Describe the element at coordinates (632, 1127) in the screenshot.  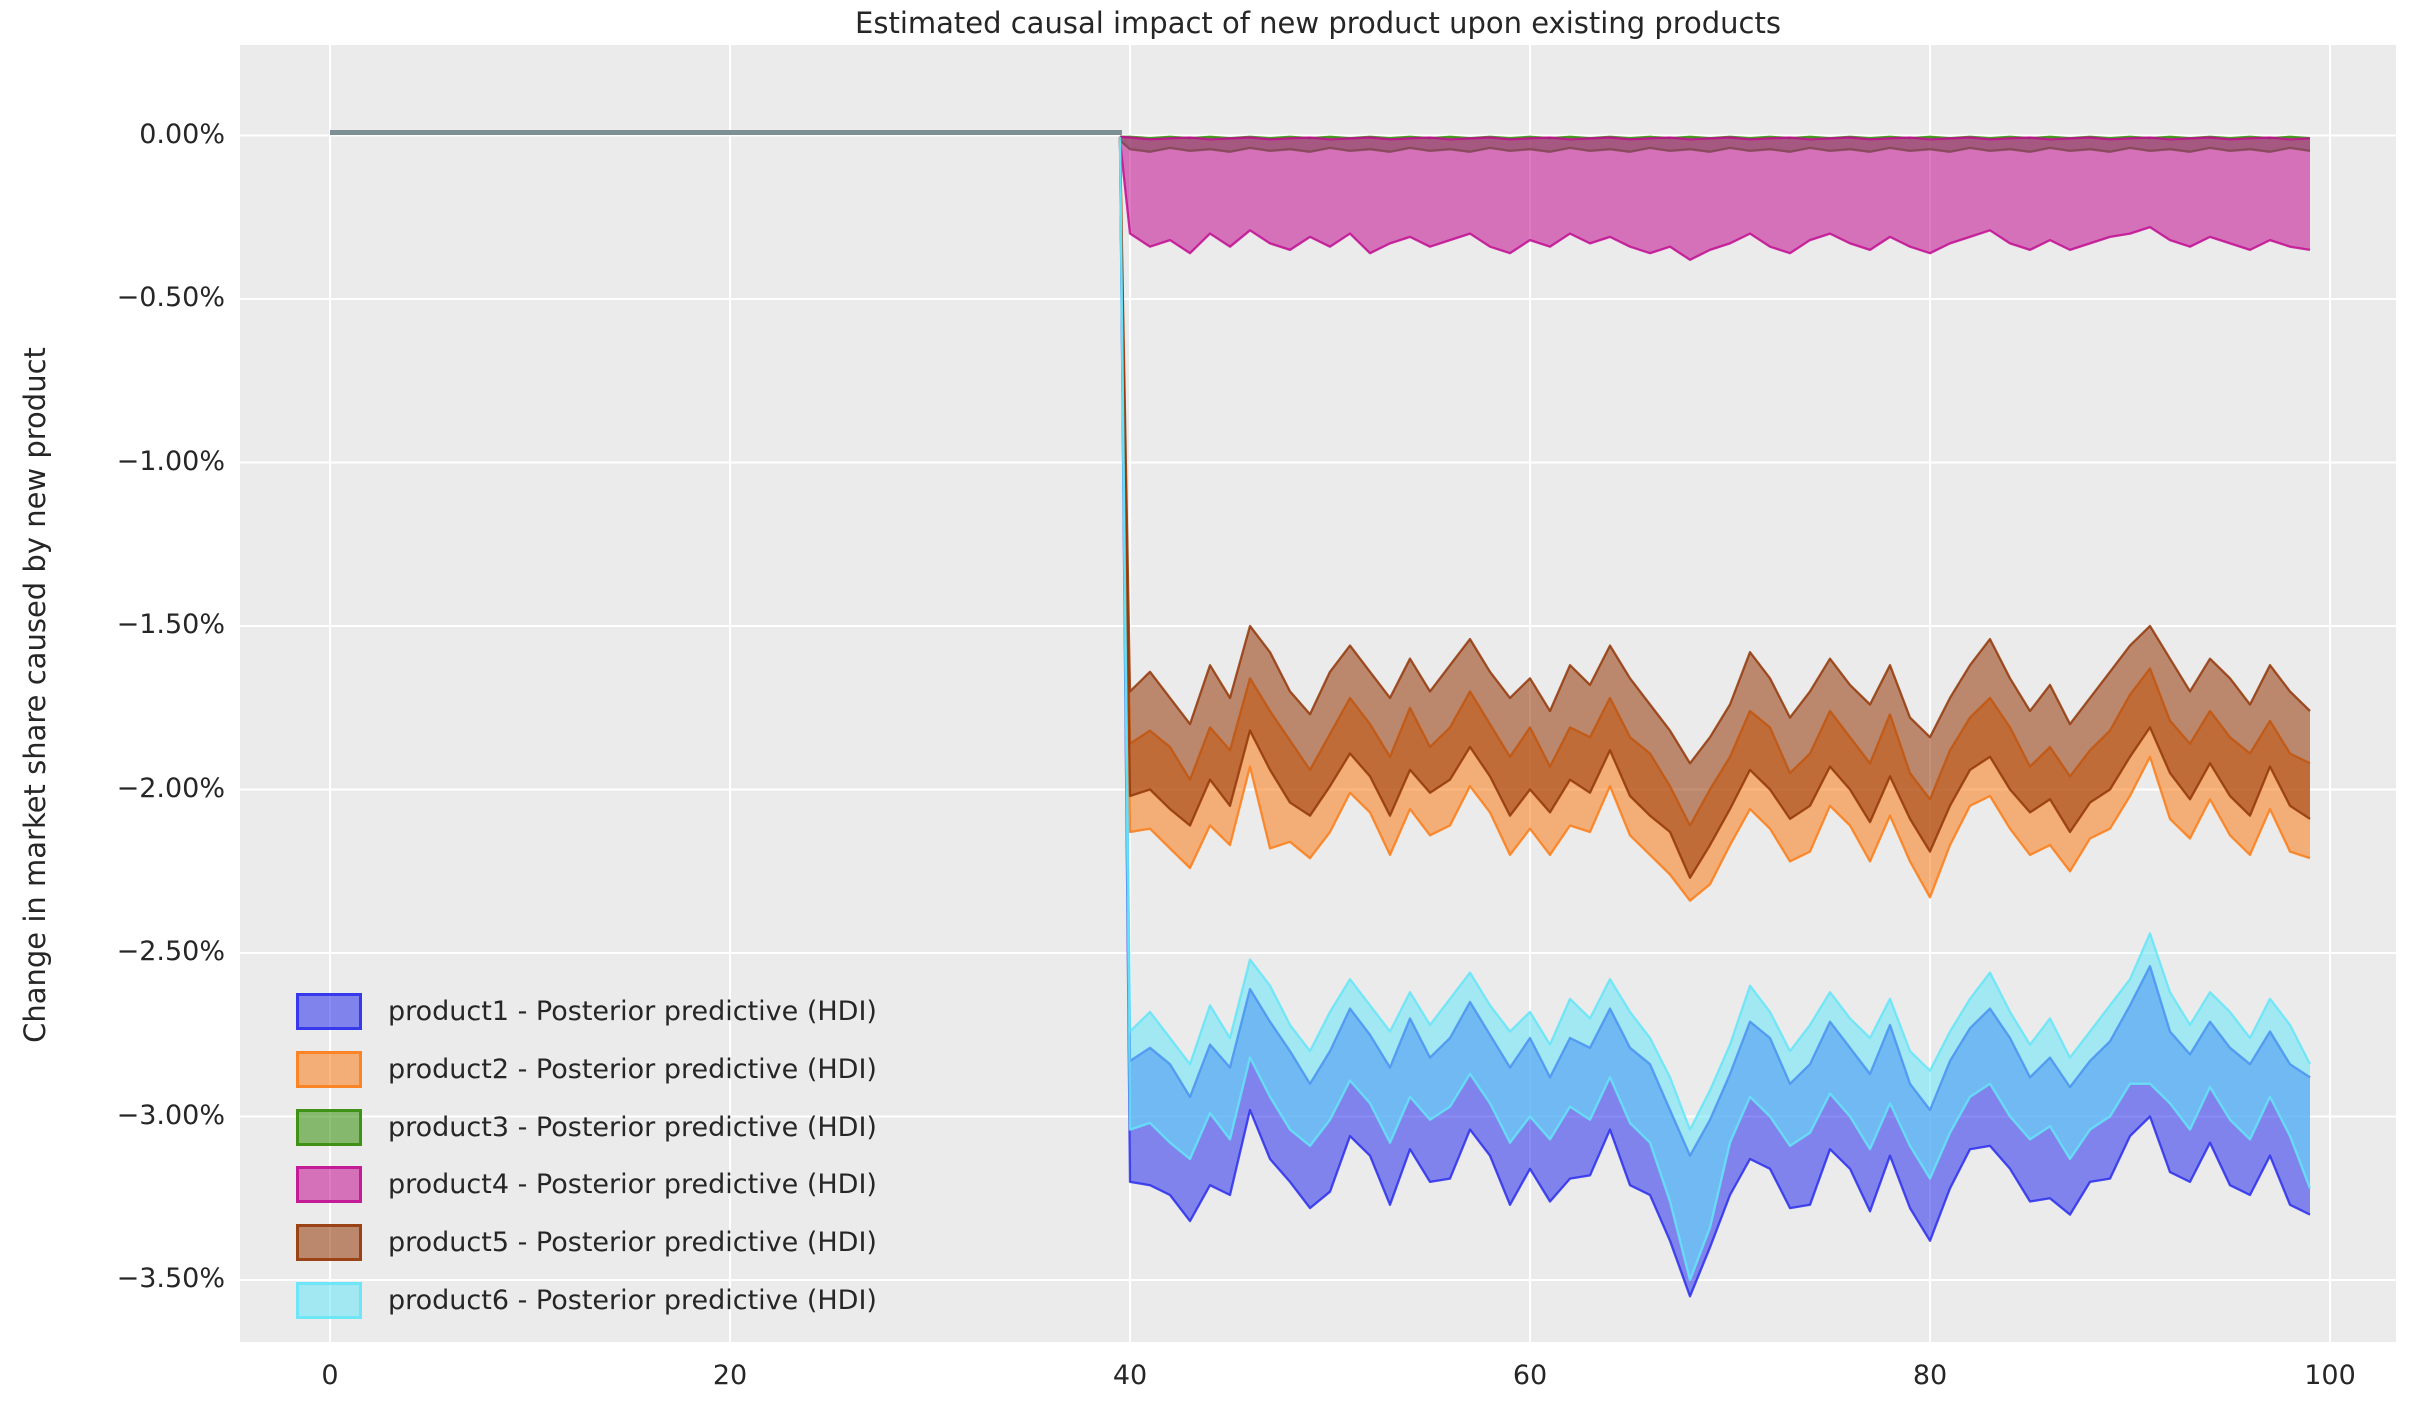
I see `legend-label: product3 - Posterior predictive (HDI)` at that location.